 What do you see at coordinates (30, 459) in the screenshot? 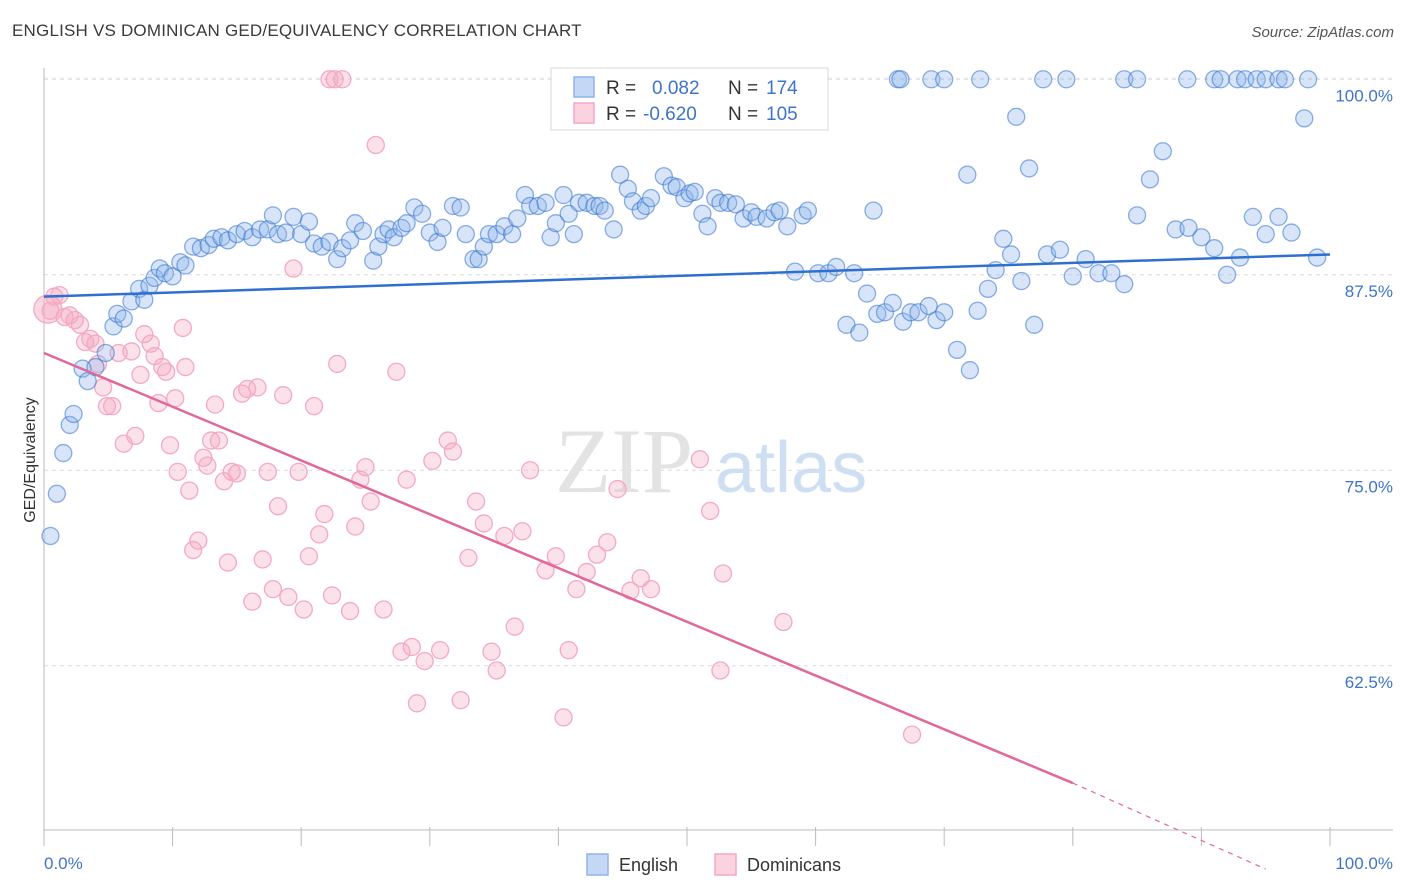
I see `y-axis-title: GED/Equivalency` at bounding box center [30, 459].